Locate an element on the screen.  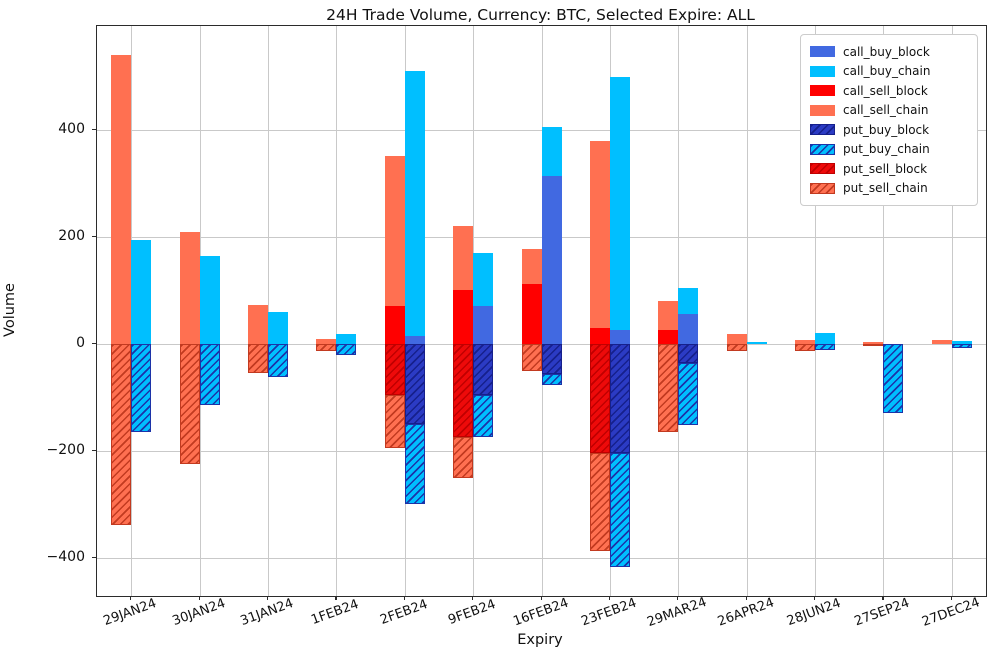
legend-item-call_sell_chain: call_sell_chain is located at coordinates (889, 111).